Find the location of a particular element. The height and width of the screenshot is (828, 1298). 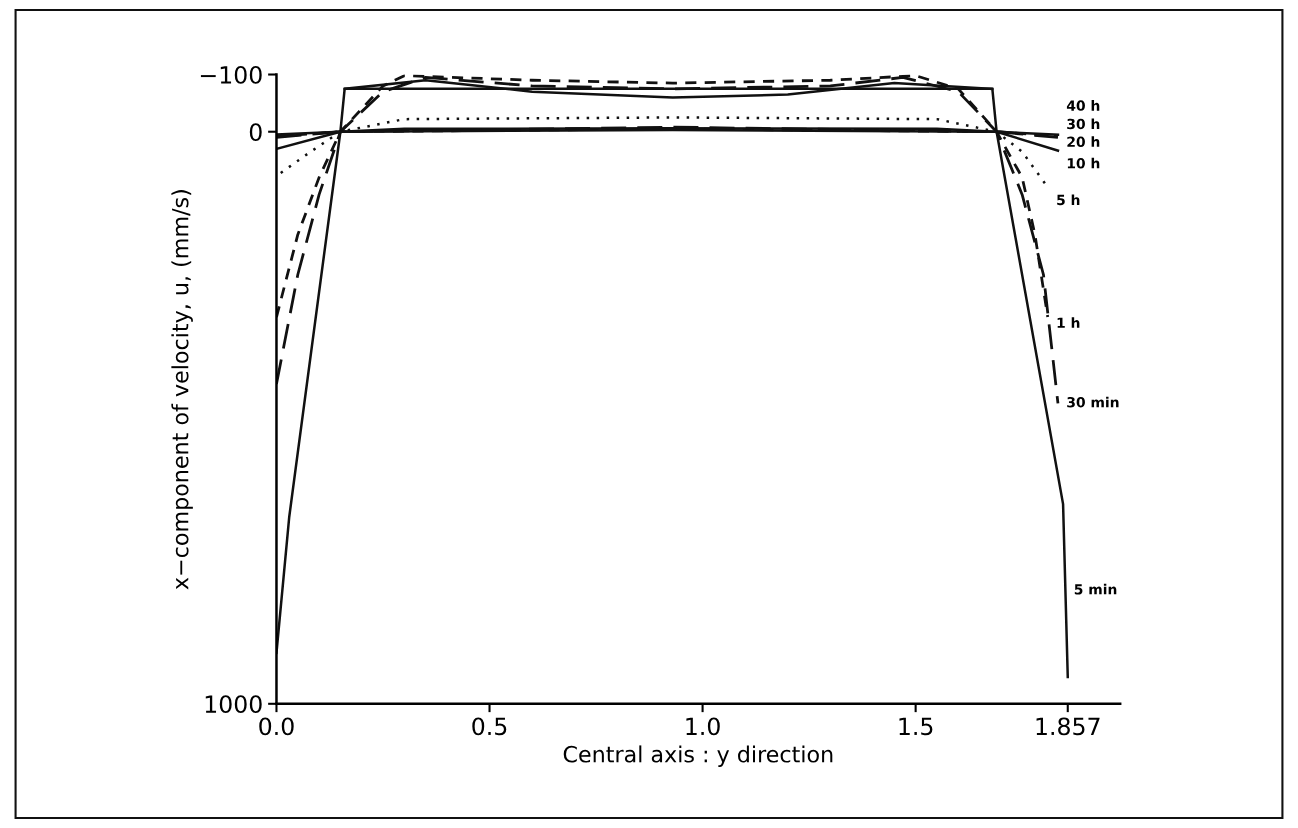

series-label: 5 h is located at coordinates (1068, 200).